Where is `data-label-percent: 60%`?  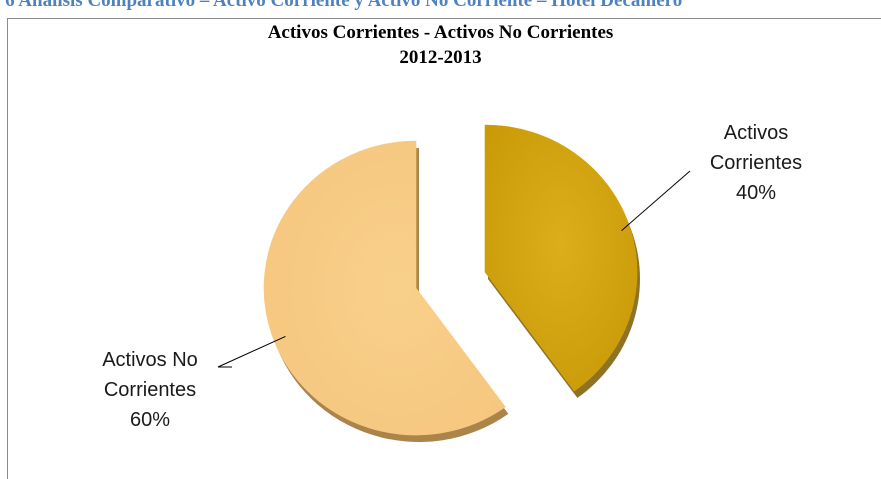
data-label-percent: 60% is located at coordinates (150, 420).